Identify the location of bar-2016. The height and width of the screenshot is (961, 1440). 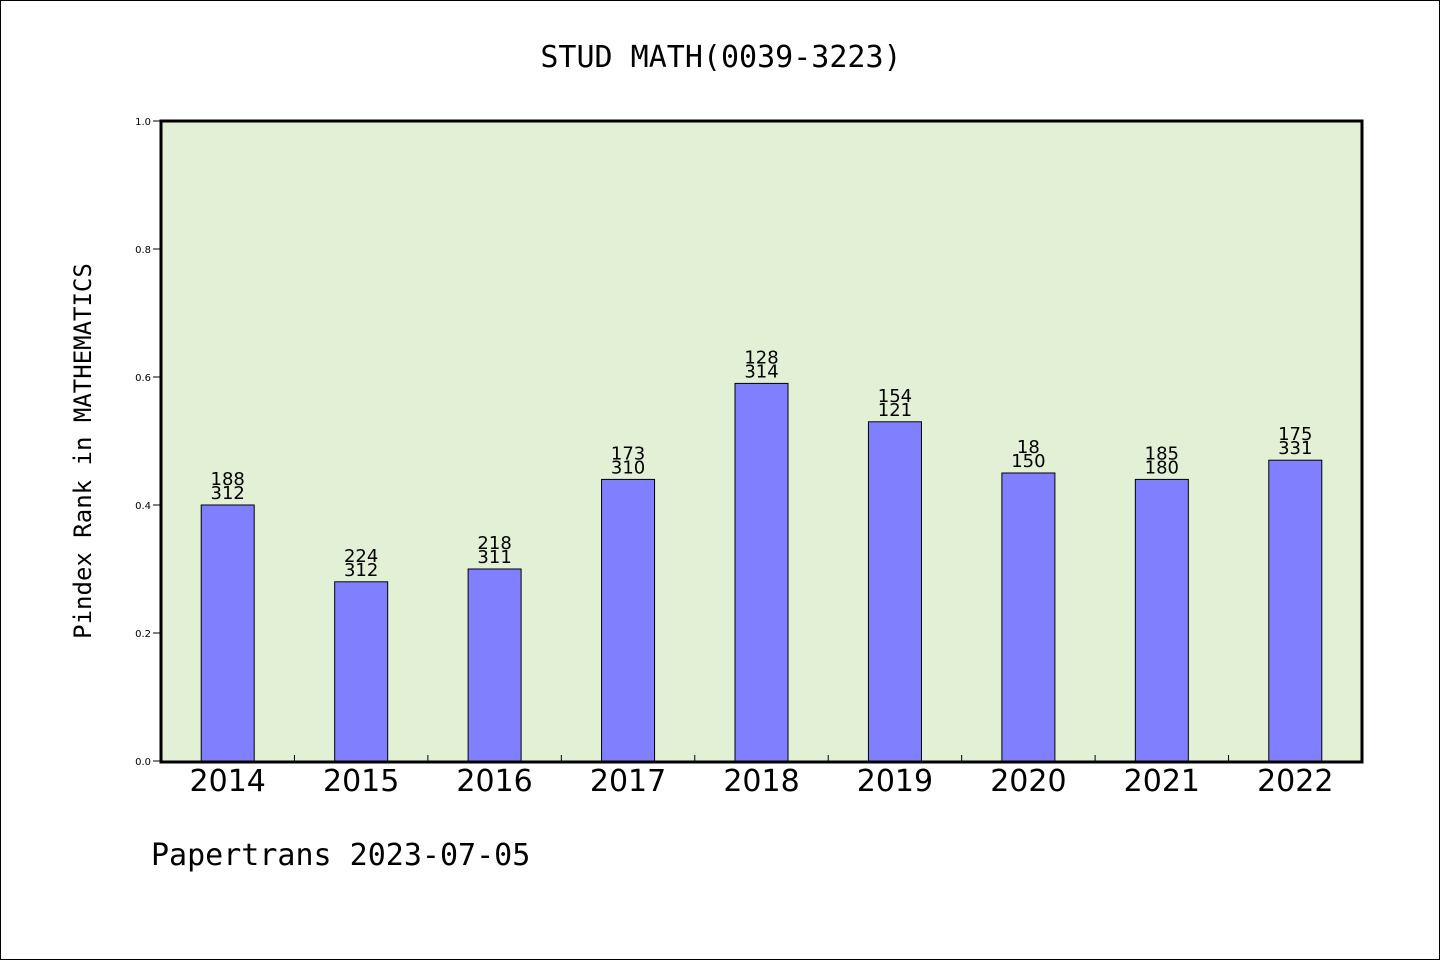
(494, 665).